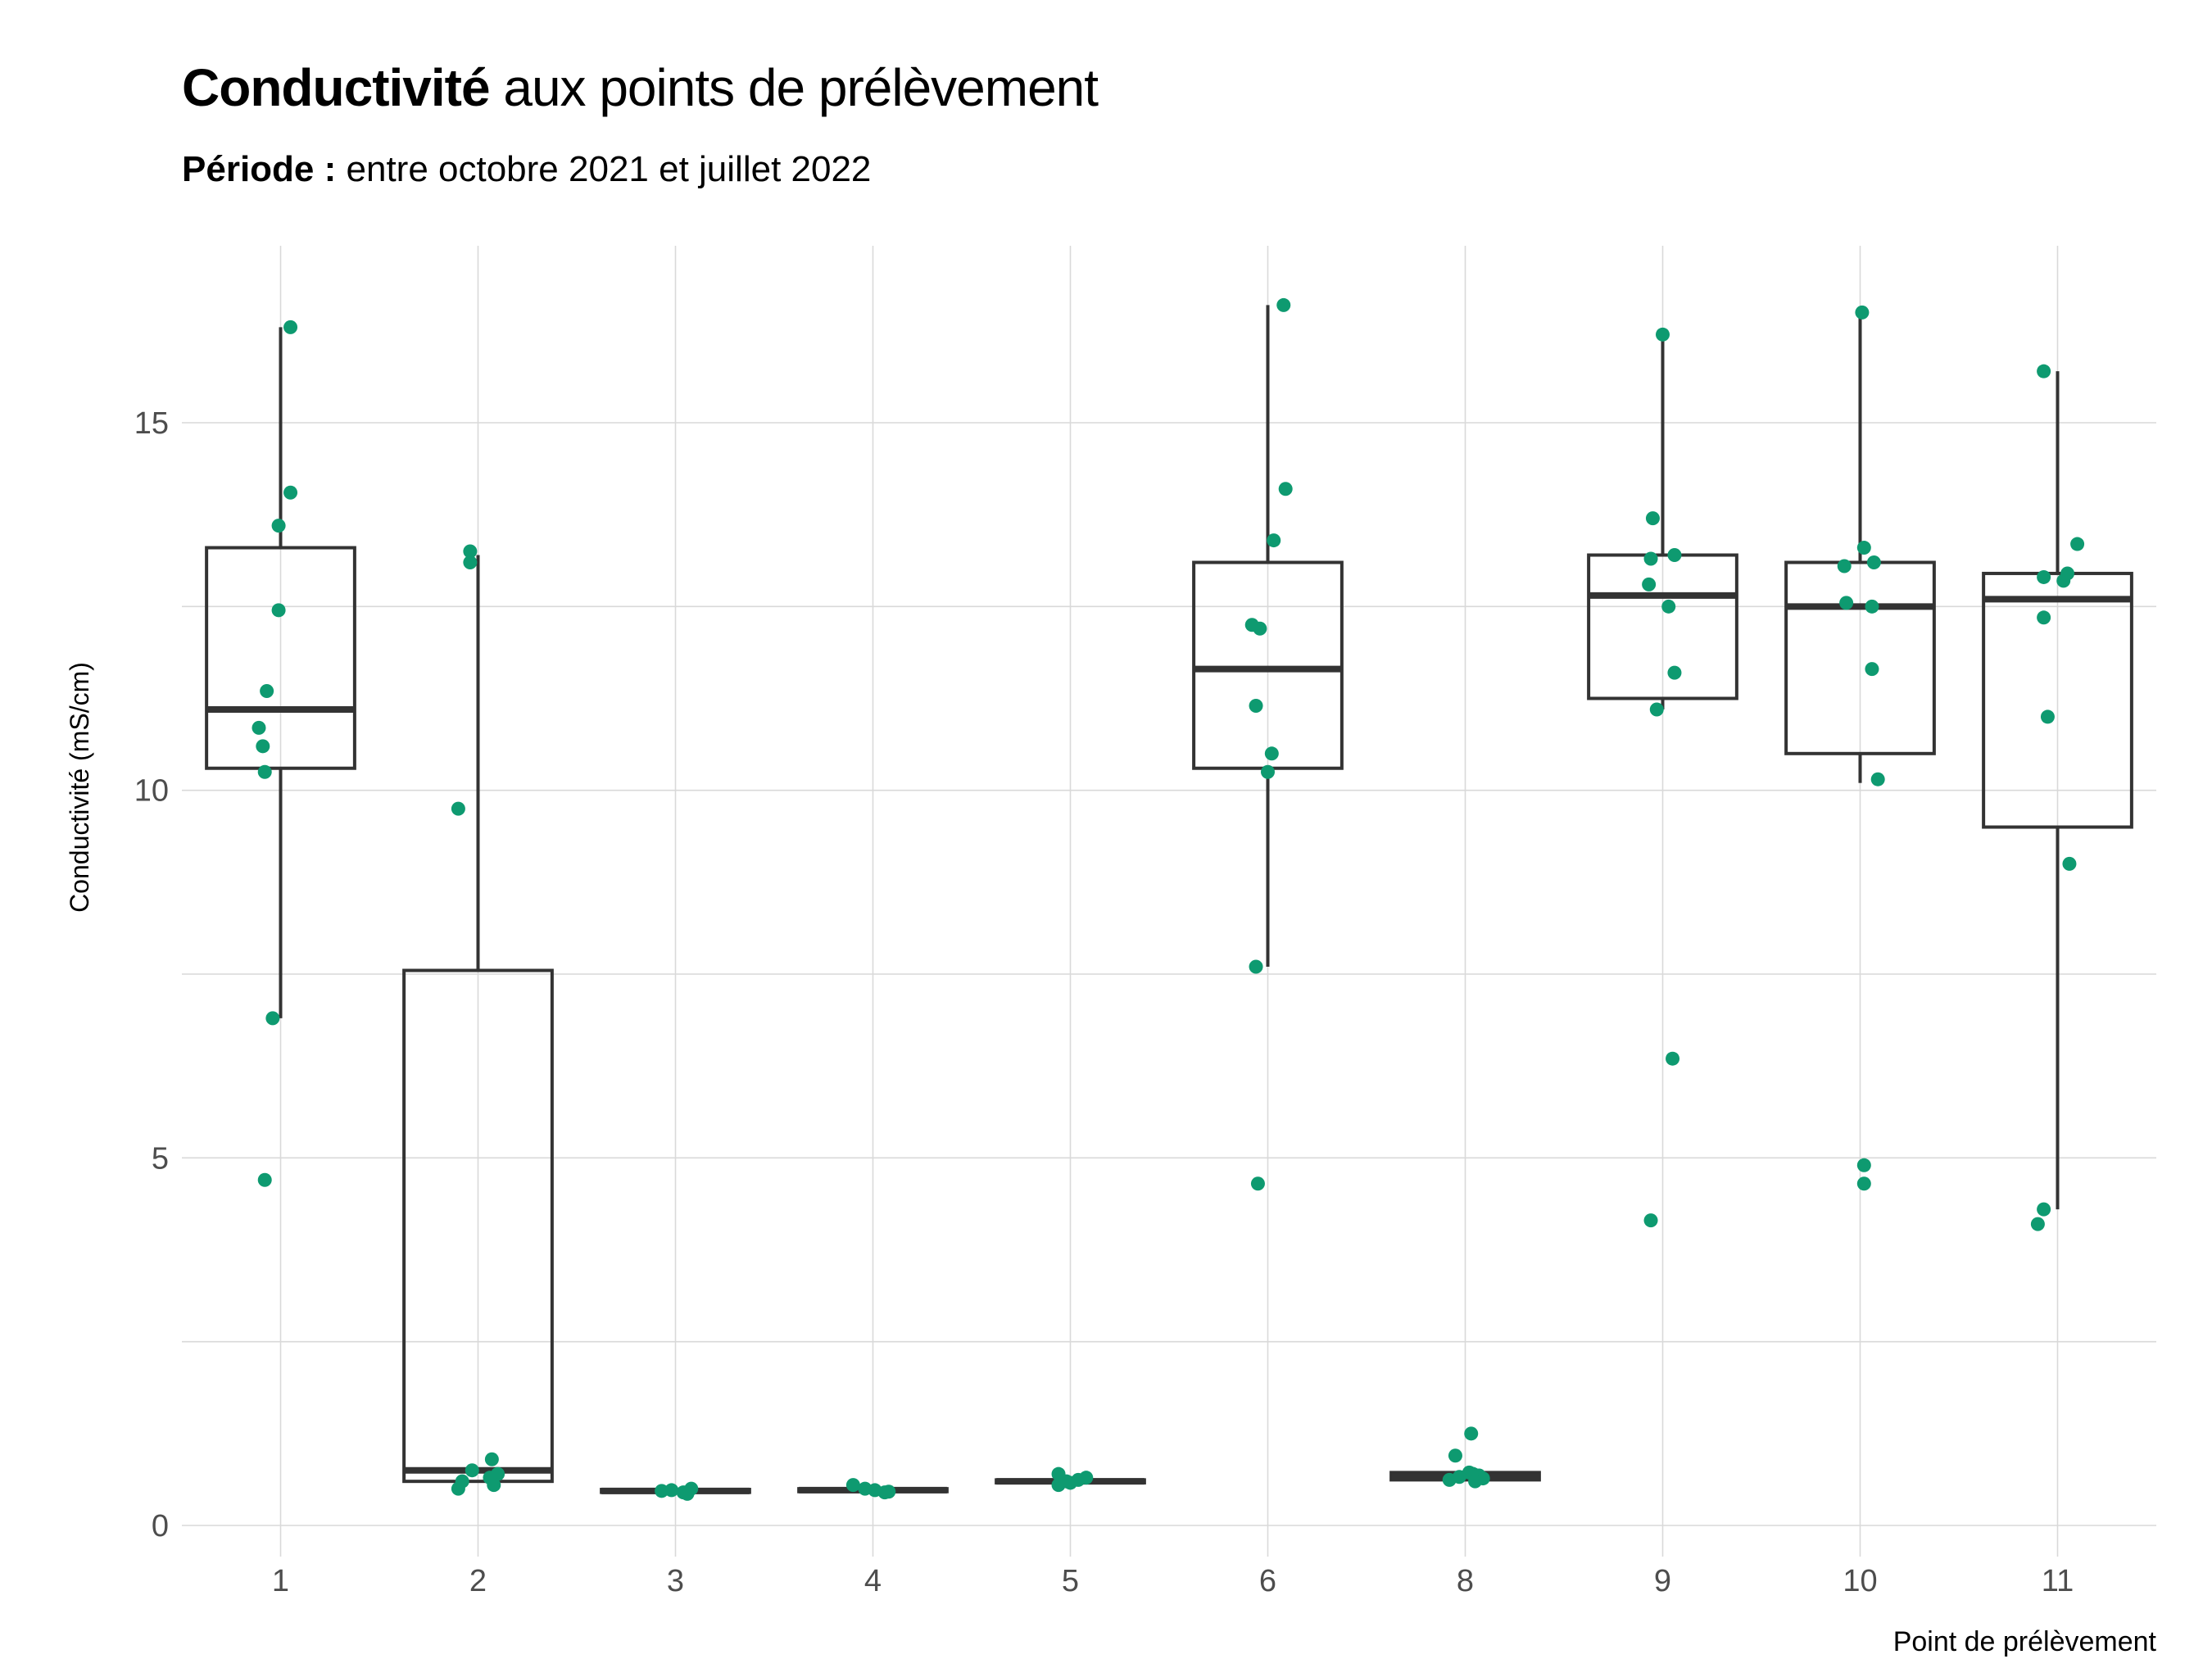  What do you see at coordinates (259, 169) in the screenshot?
I see `chart-subtitle-bold: Période :` at bounding box center [259, 169].